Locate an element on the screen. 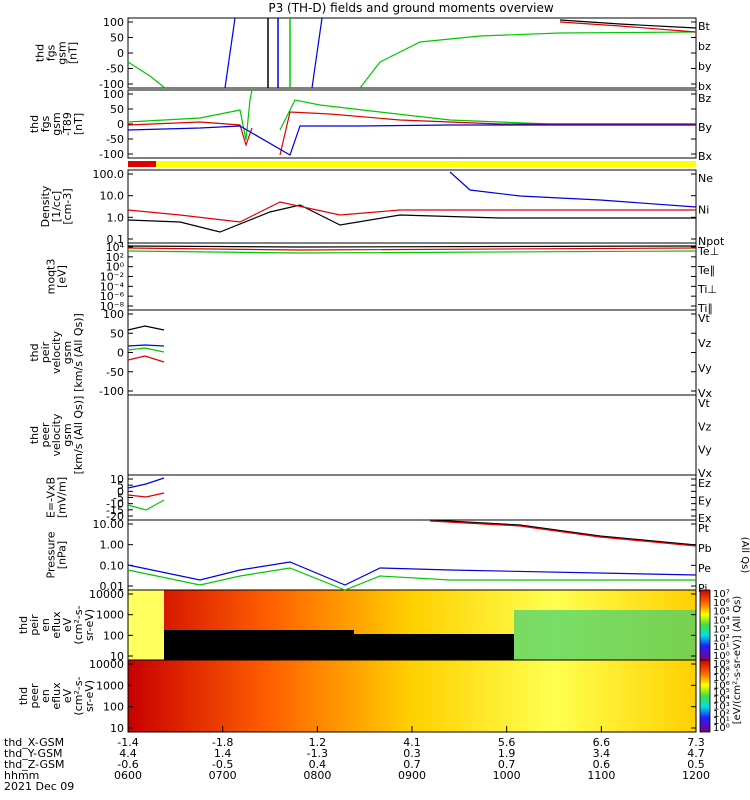 Image resolution: width=750 pixels, height=800 pixels. y-tick-label: -15 is located at coordinates (115, 510).